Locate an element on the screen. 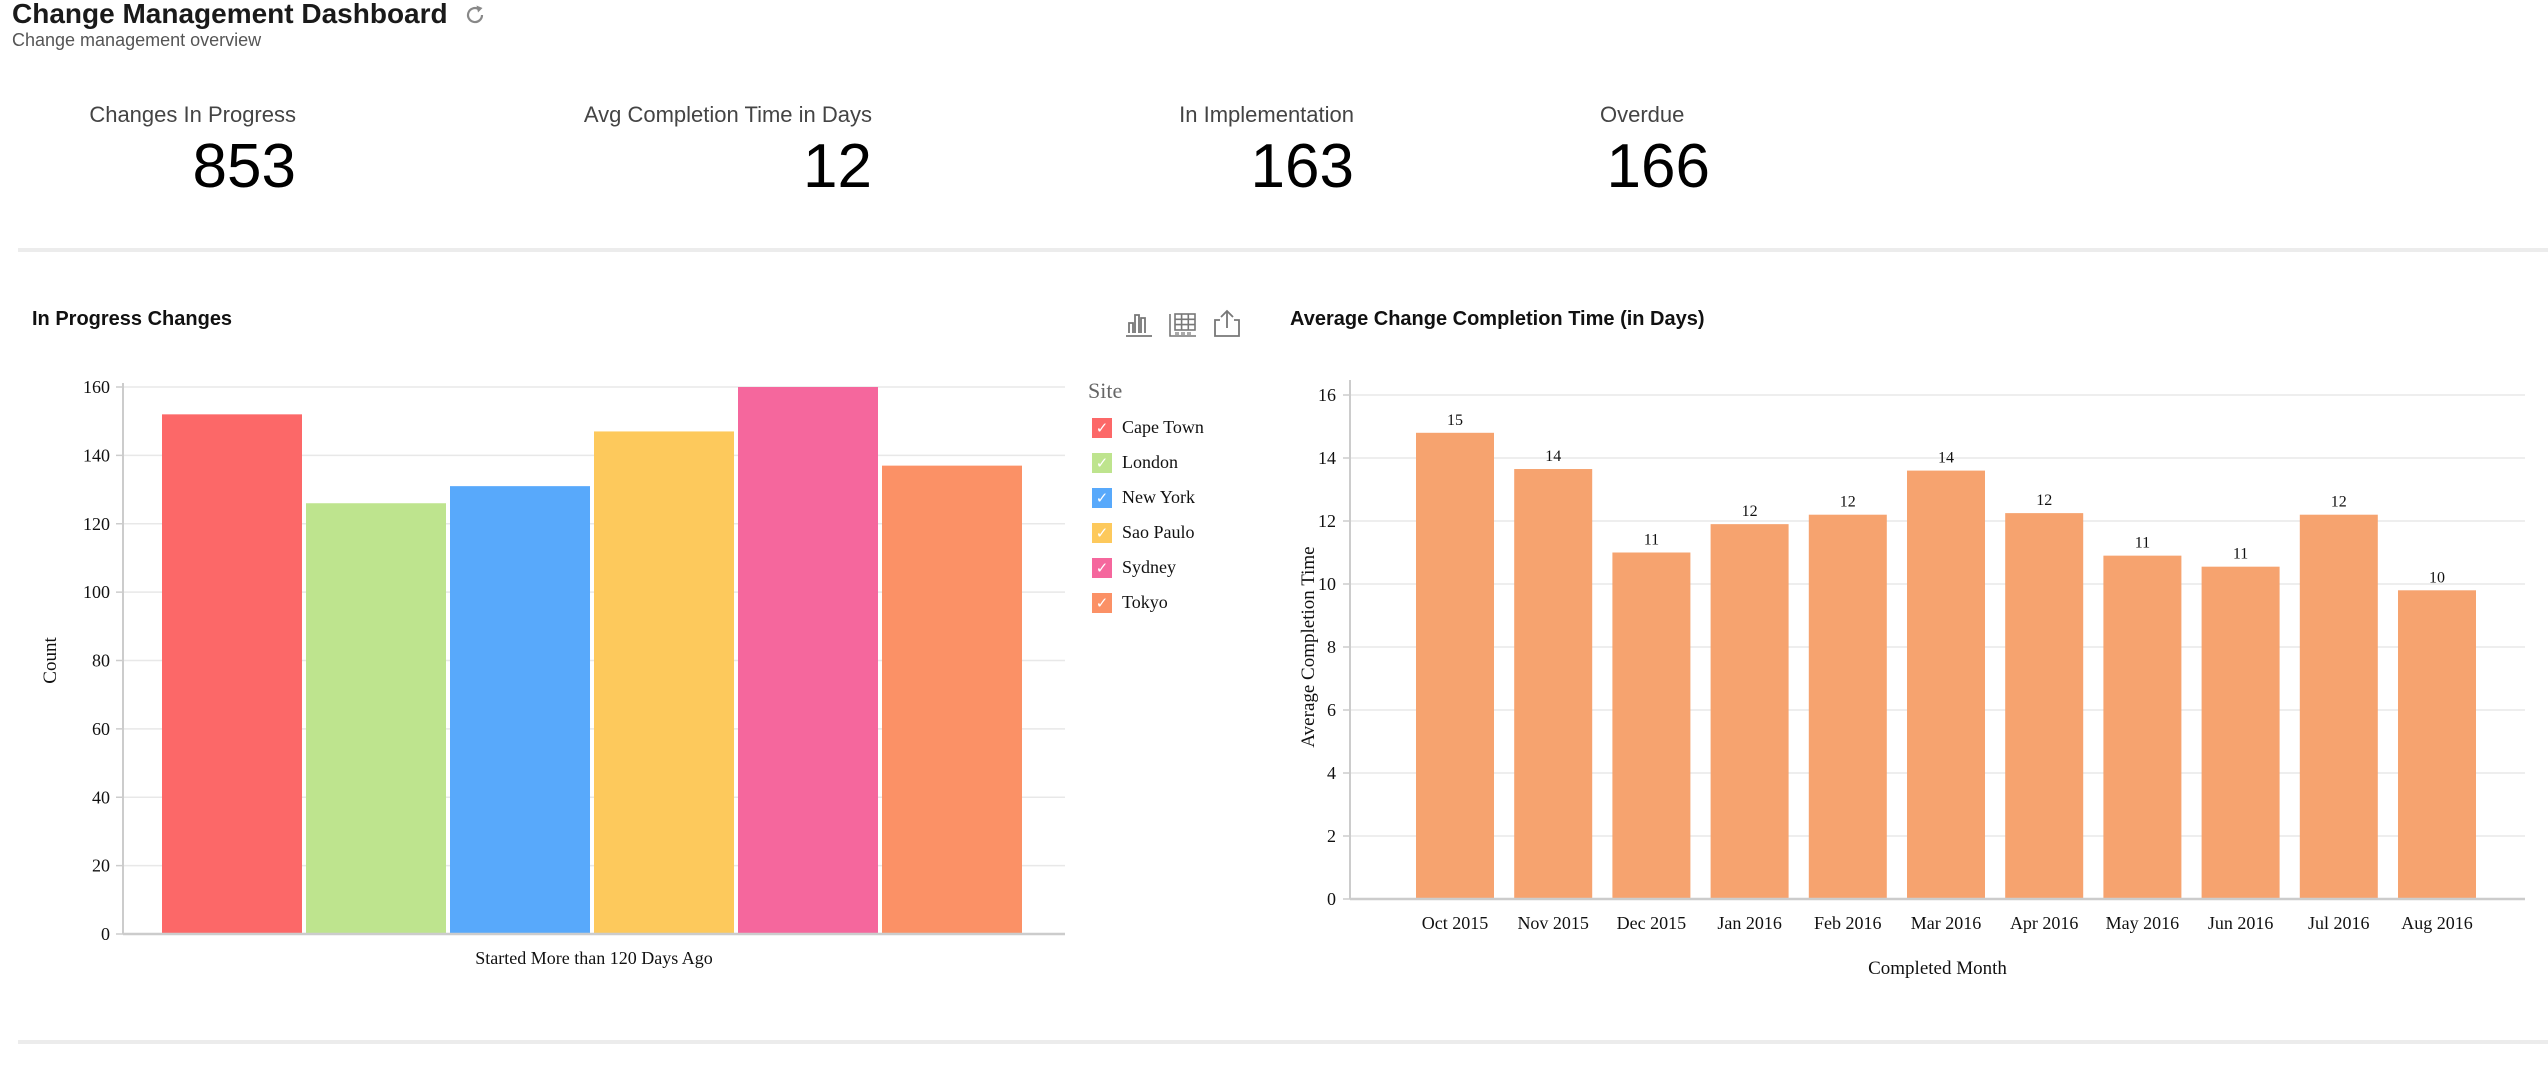 This screenshot has height=1072, width=2548. bar-sao-paulo is located at coordinates (664, 682).